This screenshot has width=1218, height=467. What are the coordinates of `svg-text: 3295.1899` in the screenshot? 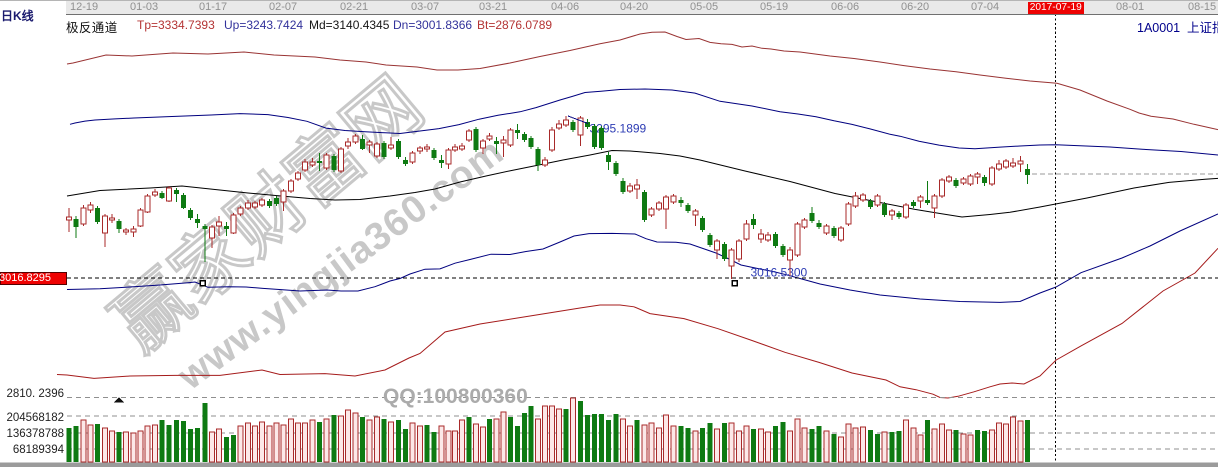 It's located at (618, 129).